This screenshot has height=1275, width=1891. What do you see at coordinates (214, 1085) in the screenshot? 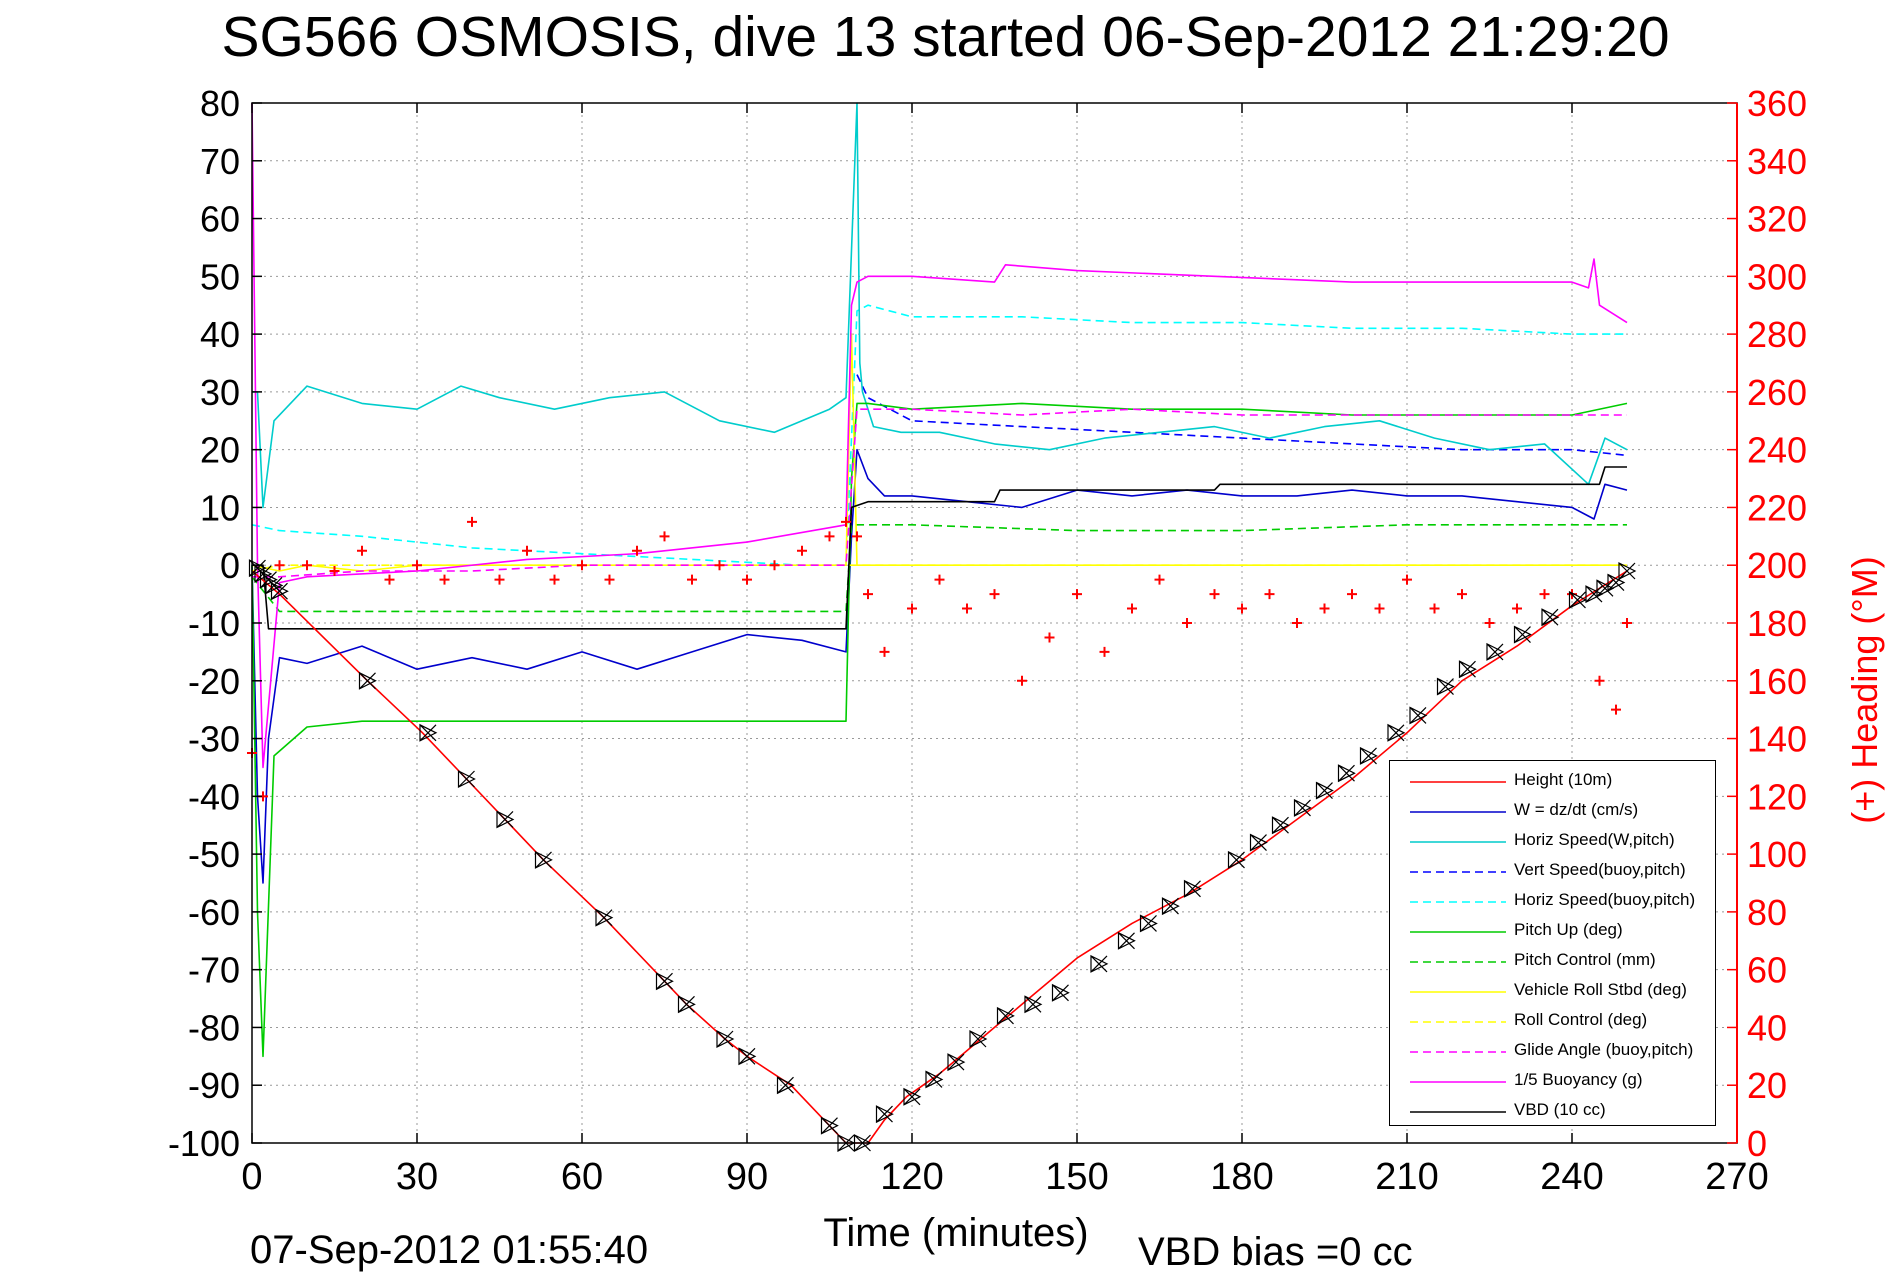
I see `y-tick-label: -90` at bounding box center [214, 1085].